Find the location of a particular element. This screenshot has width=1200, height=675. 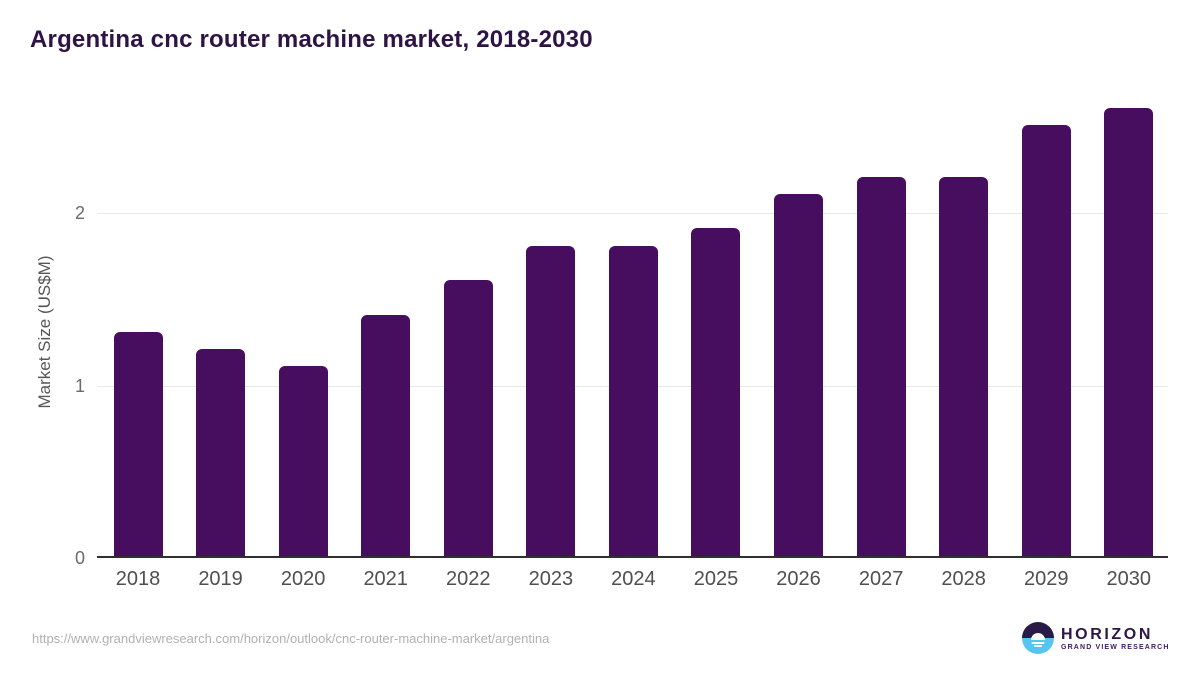

sun-icon is located at coordinates (1038, 636).